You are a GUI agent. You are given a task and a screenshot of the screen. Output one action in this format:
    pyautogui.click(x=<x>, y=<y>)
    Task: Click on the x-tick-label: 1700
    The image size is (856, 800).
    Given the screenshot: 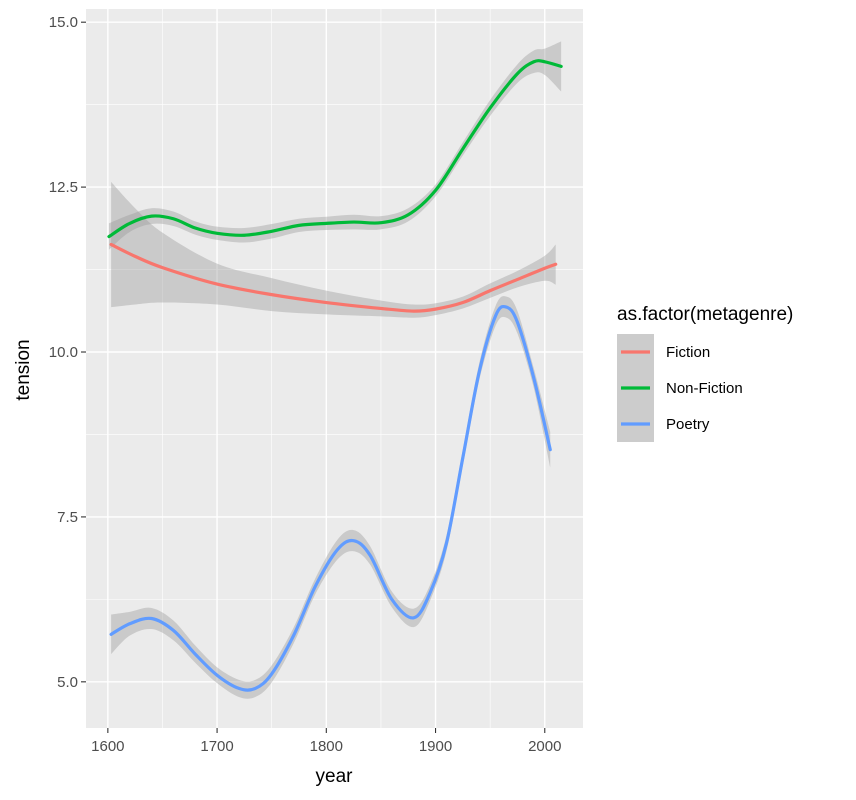 What is the action you would take?
    pyautogui.click(x=216, y=746)
    